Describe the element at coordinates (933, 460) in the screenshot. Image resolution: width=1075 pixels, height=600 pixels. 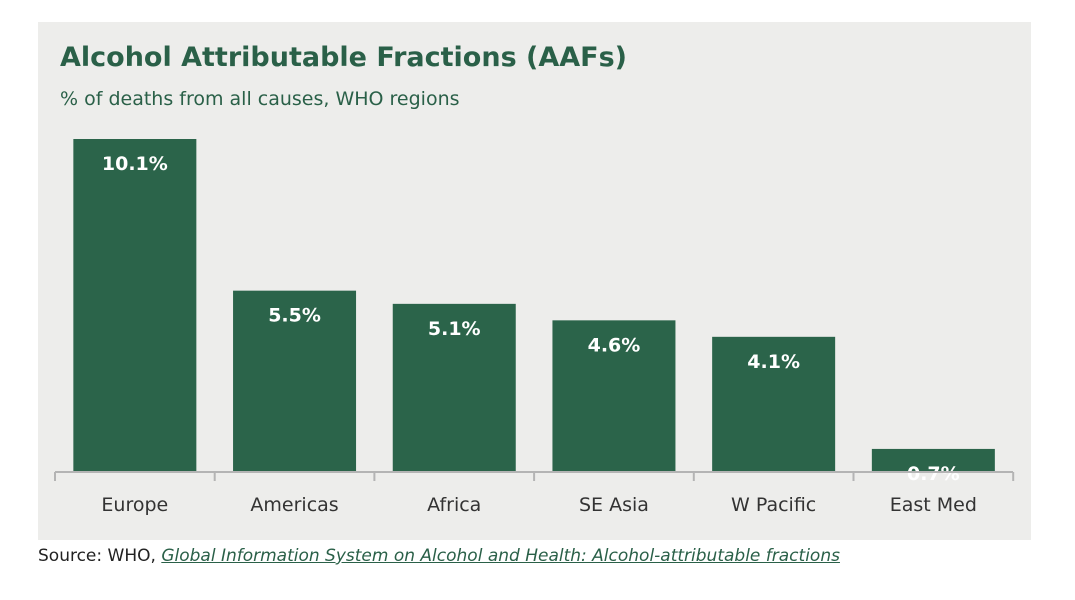
I see `bar-east-med` at that location.